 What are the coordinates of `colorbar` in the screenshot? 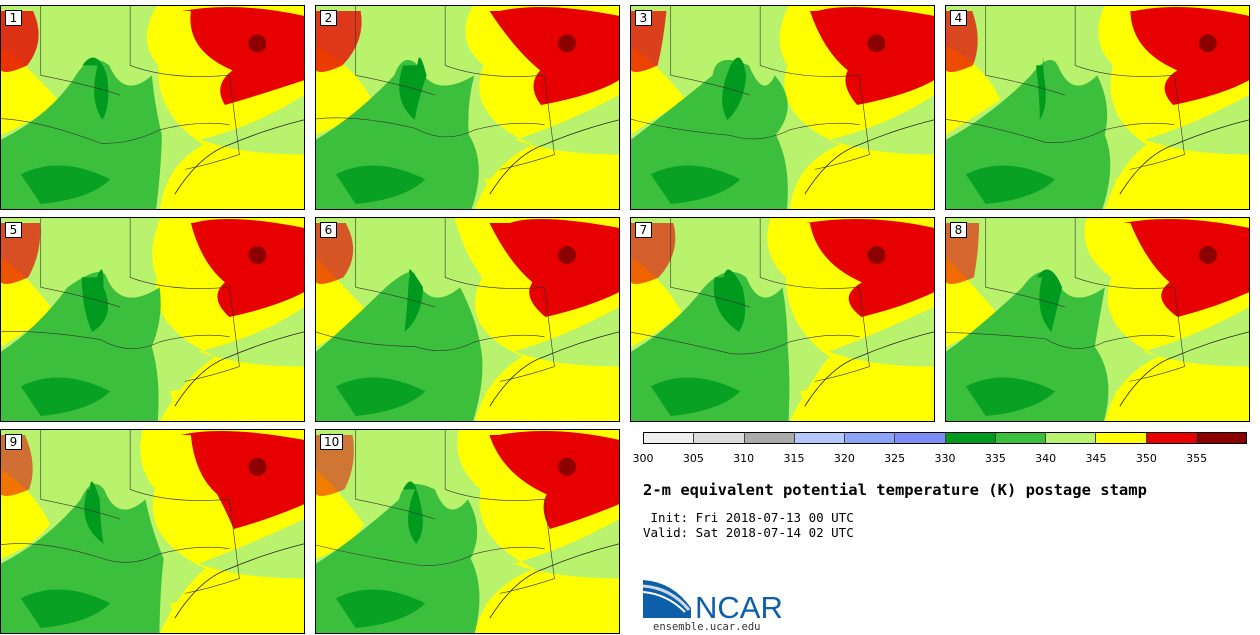 It's located at (945, 438).